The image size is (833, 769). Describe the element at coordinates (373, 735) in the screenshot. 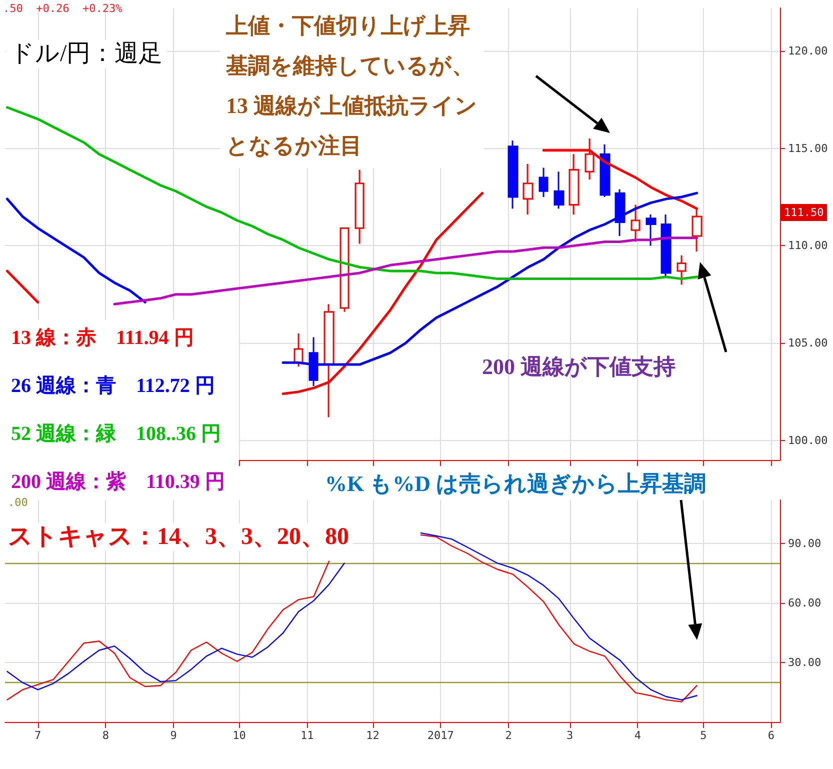

I see `x-tick-label: 12` at that location.